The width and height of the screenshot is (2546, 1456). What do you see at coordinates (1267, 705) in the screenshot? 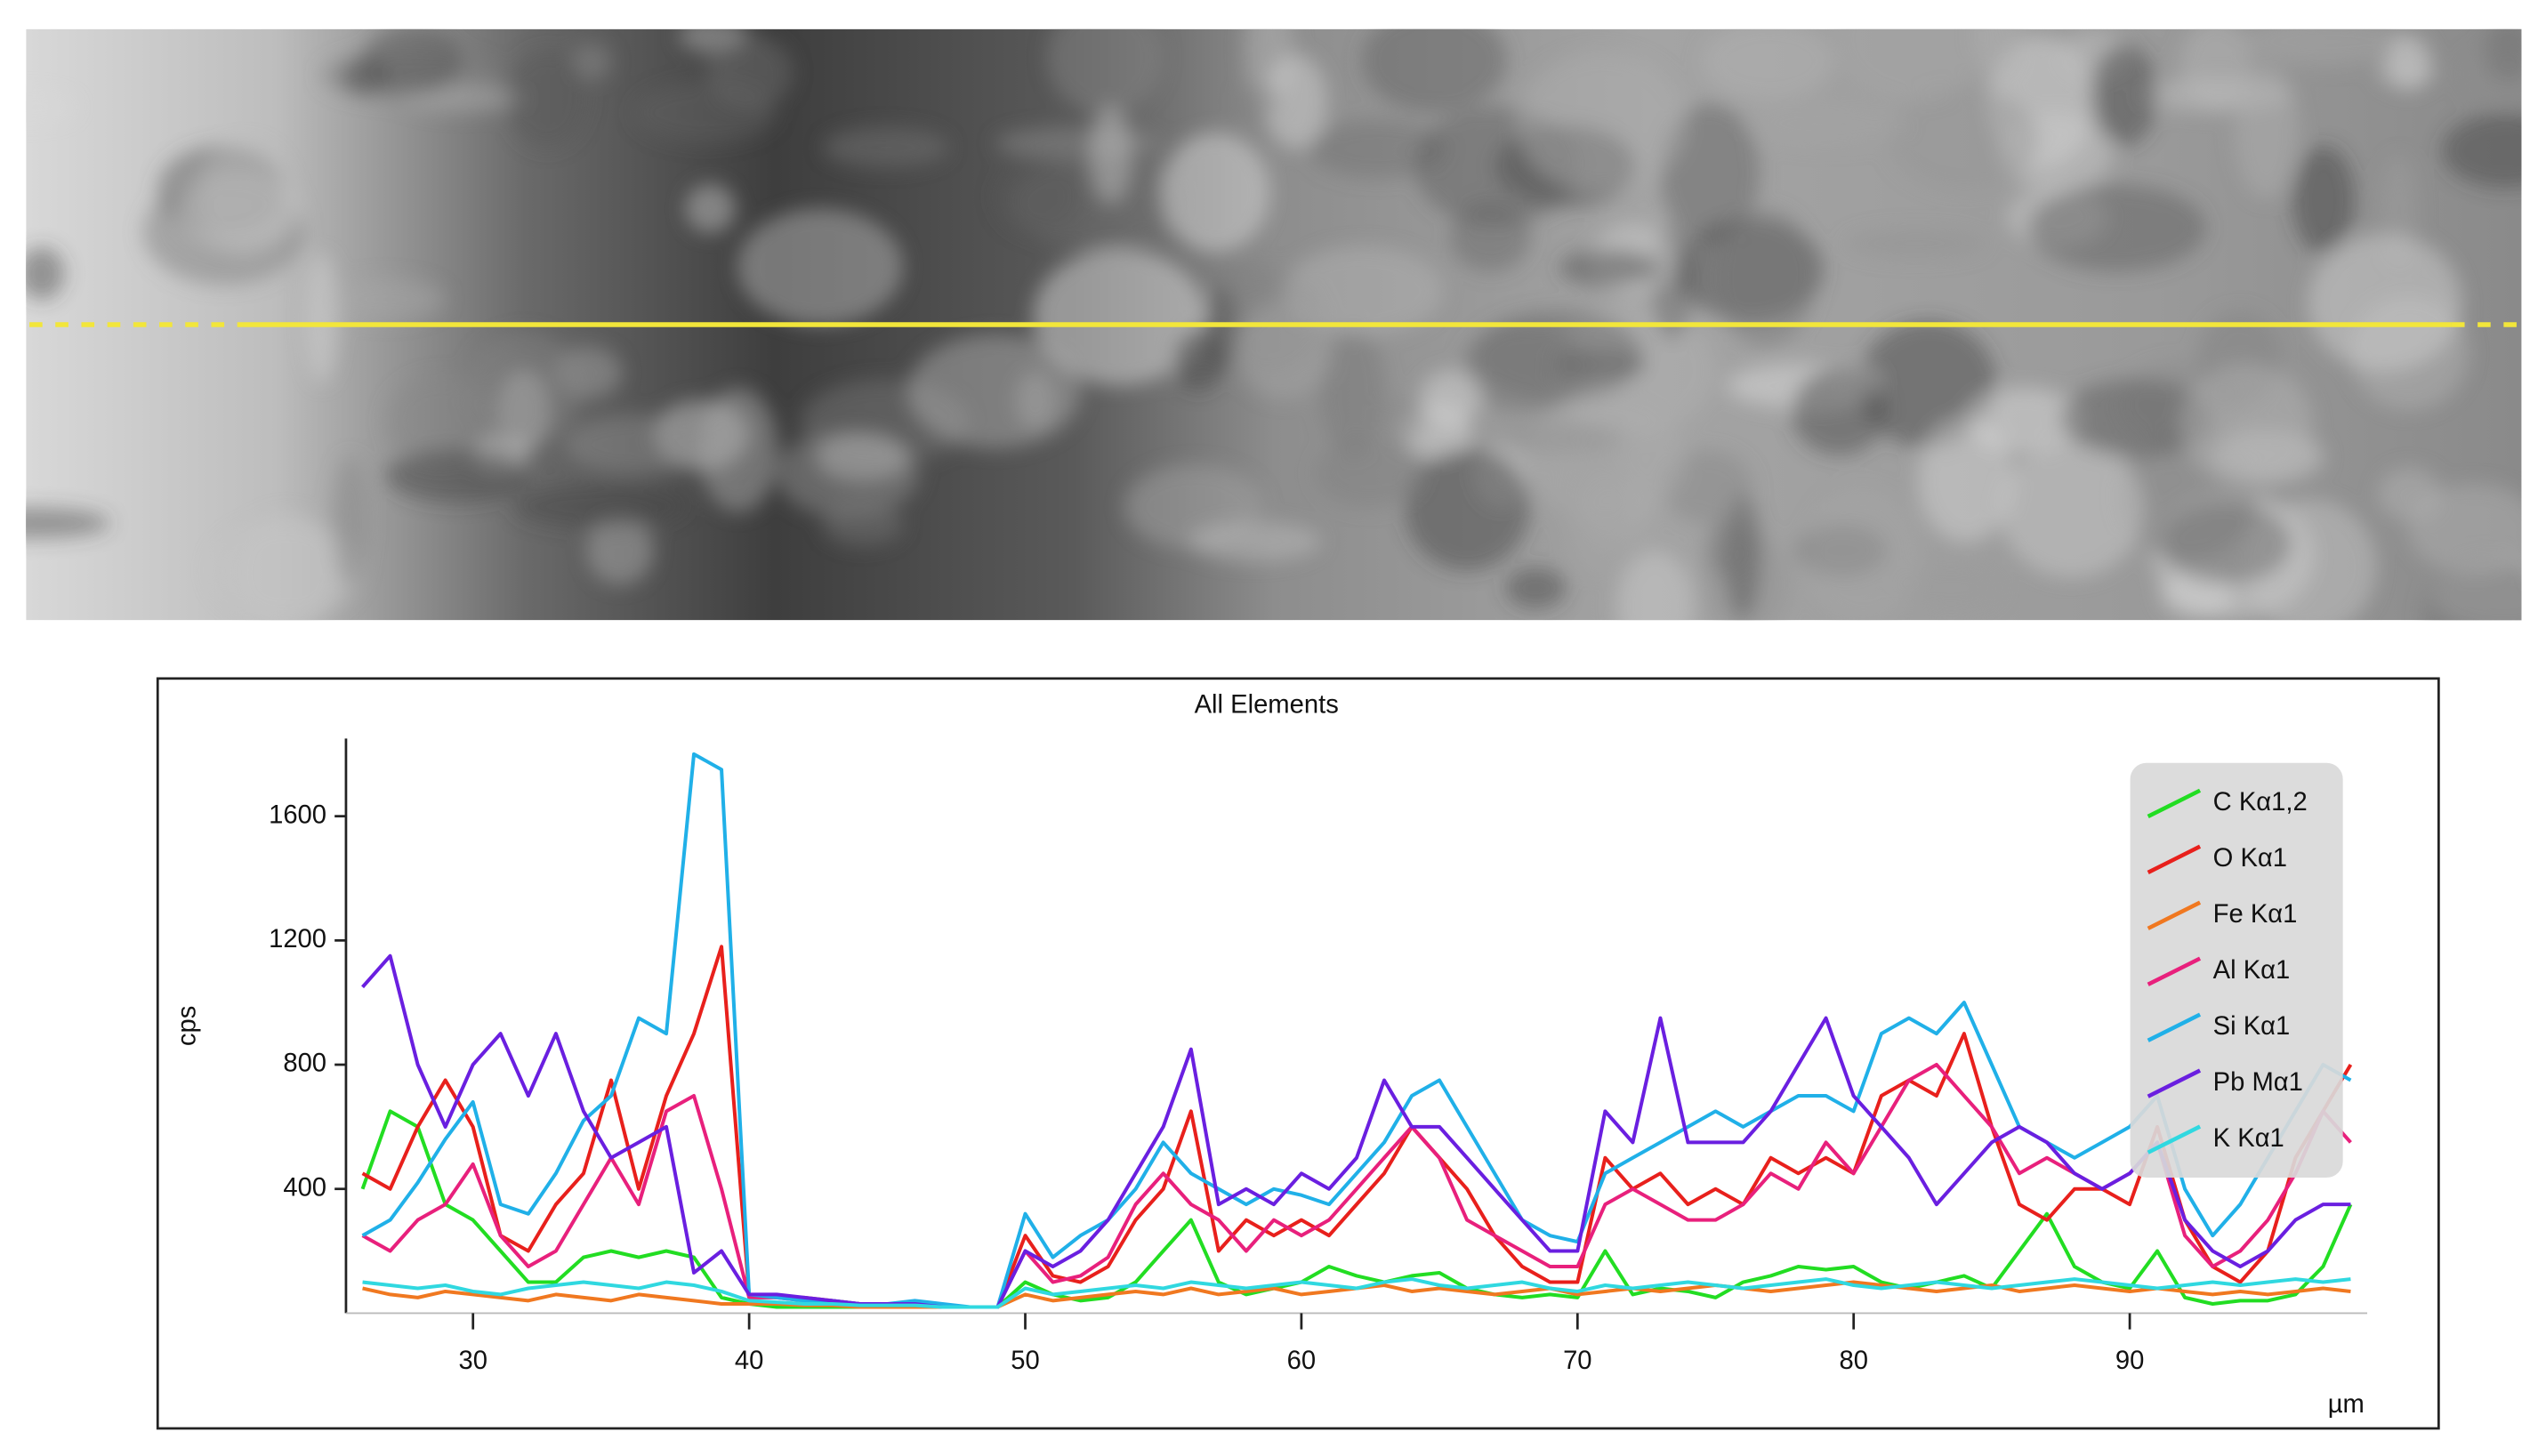
I see `chart-title: All Elements` at bounding box center [1267, 705].